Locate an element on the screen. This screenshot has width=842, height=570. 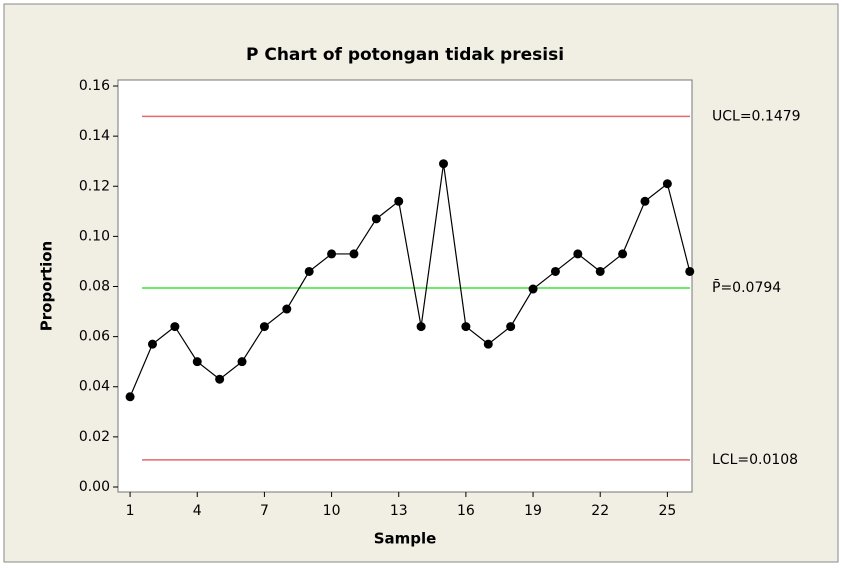
control-line-label: UCL=0.1479 is located at coordinates (756, 116).